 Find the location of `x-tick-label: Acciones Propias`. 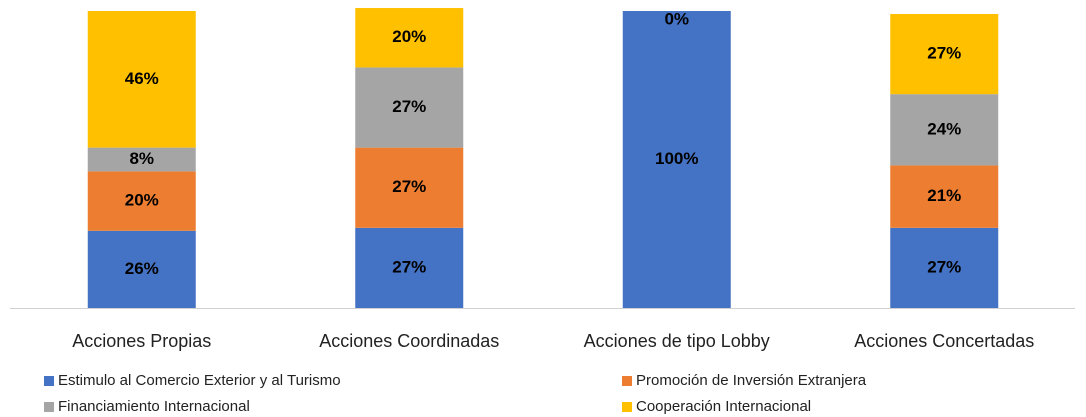

x-tick-label: Acciones Propias is located at coordinates (141, 341).